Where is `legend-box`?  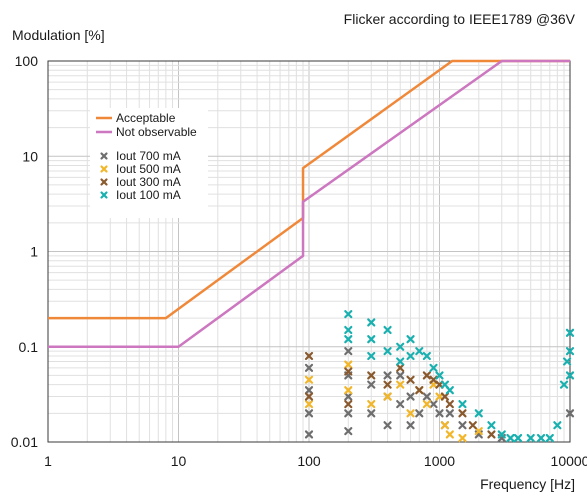
legend-box is located at coordinates (149, 163).